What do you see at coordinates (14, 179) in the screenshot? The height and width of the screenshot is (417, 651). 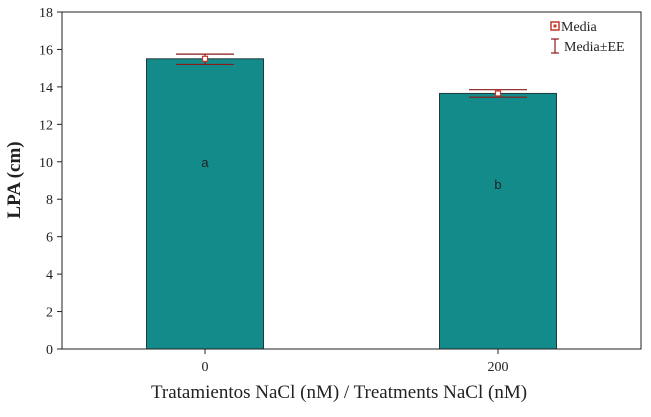 I see `y-axis-title: LPA (cm)` at bounding box center [14, 179].